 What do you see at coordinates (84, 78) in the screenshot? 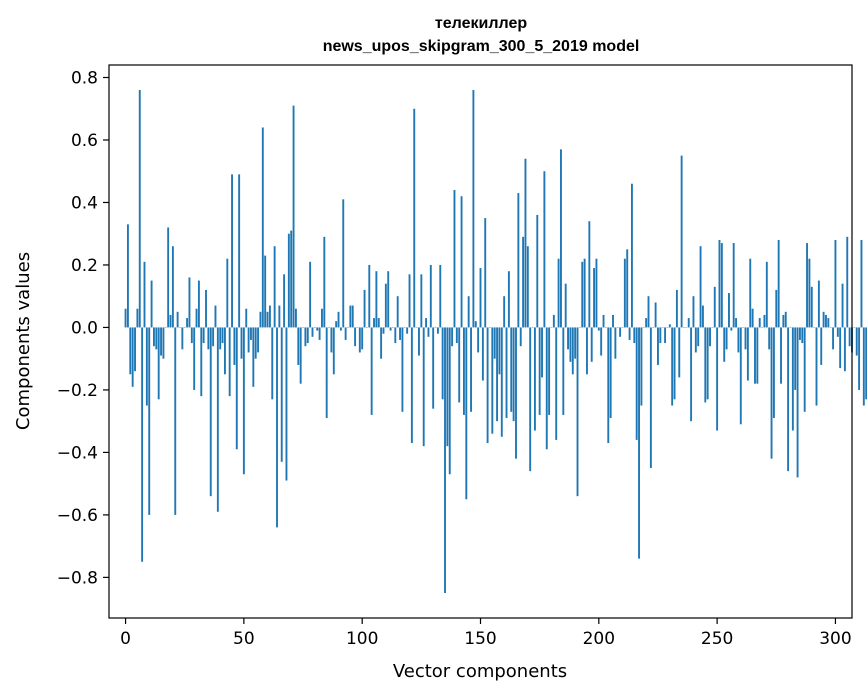
I see `y-tick-label: 0.8` at bounding box center [84, 78].